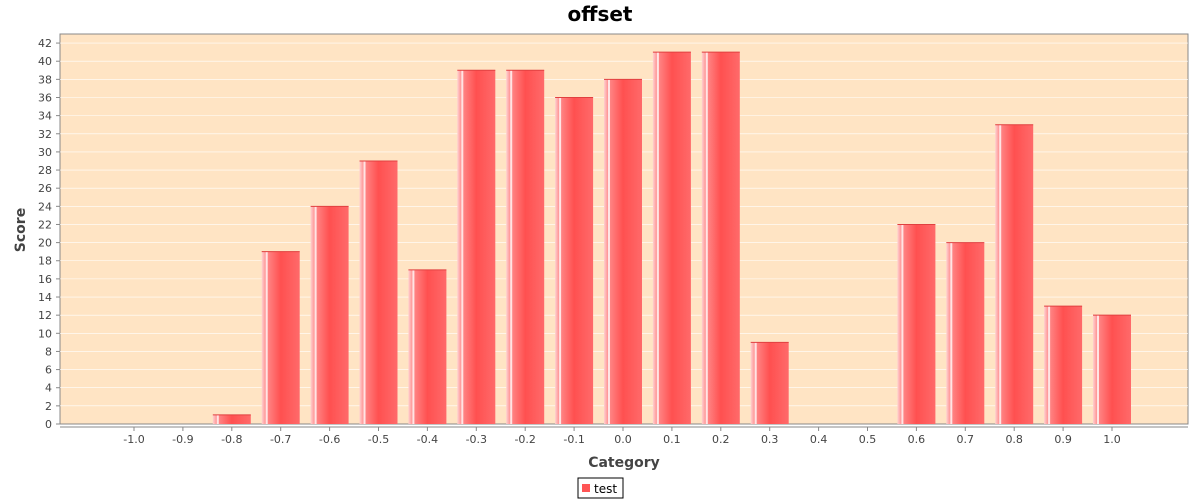 The width and height of the screenshot is (1200, 500). Describe the element at coordinates (231, 439) in the screenshot. I see `x-tick-label: -0.8` at that location.